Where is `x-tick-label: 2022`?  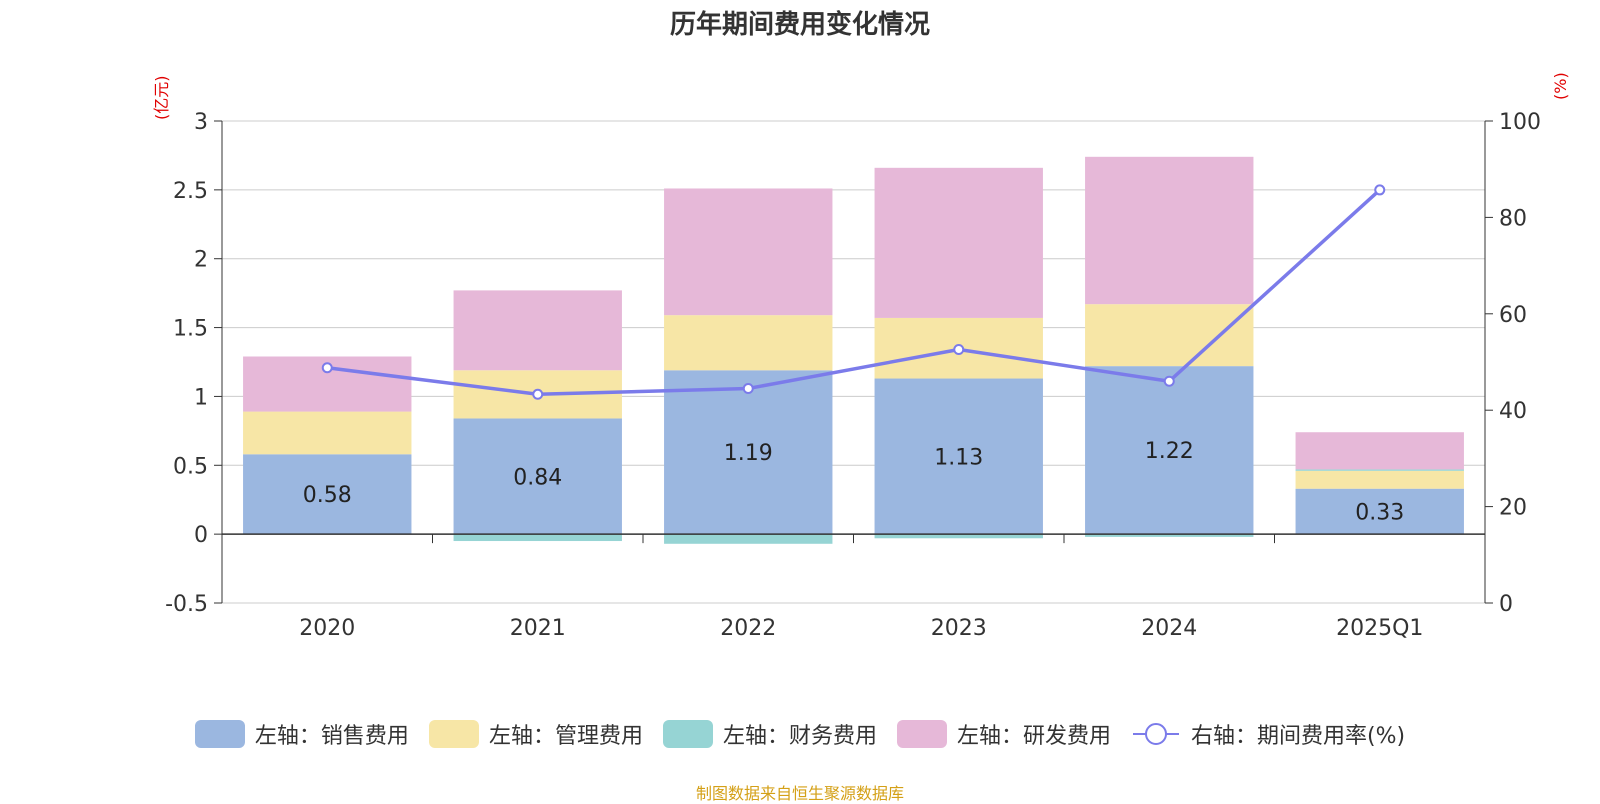 x-tick-label: 2022 is located at coordinates (748, 628).